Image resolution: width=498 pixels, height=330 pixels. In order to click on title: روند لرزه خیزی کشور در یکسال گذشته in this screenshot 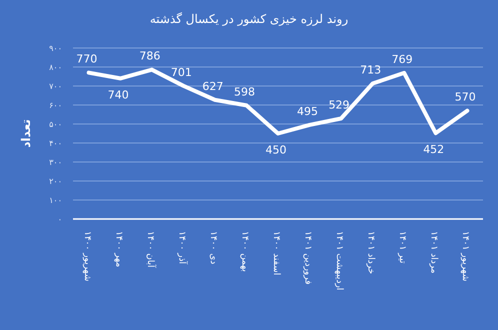, I will do `click(249, 19)`.